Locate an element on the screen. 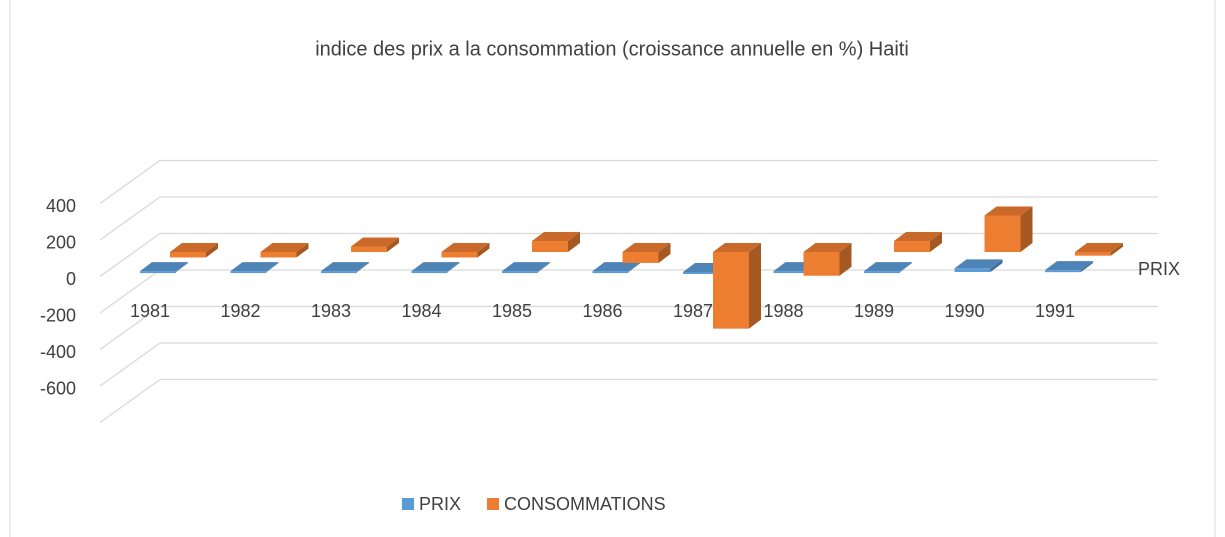 The image size is (1225, 537). x-tick-label: 1985 is located at coordinates (512, 311).